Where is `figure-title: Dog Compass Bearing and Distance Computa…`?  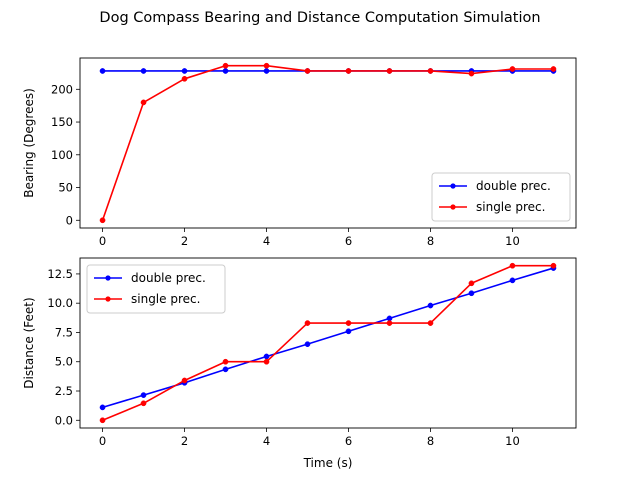
figure-title: Dog Compass Bearing and Distance Computa… is located at coordinates (319, 18).